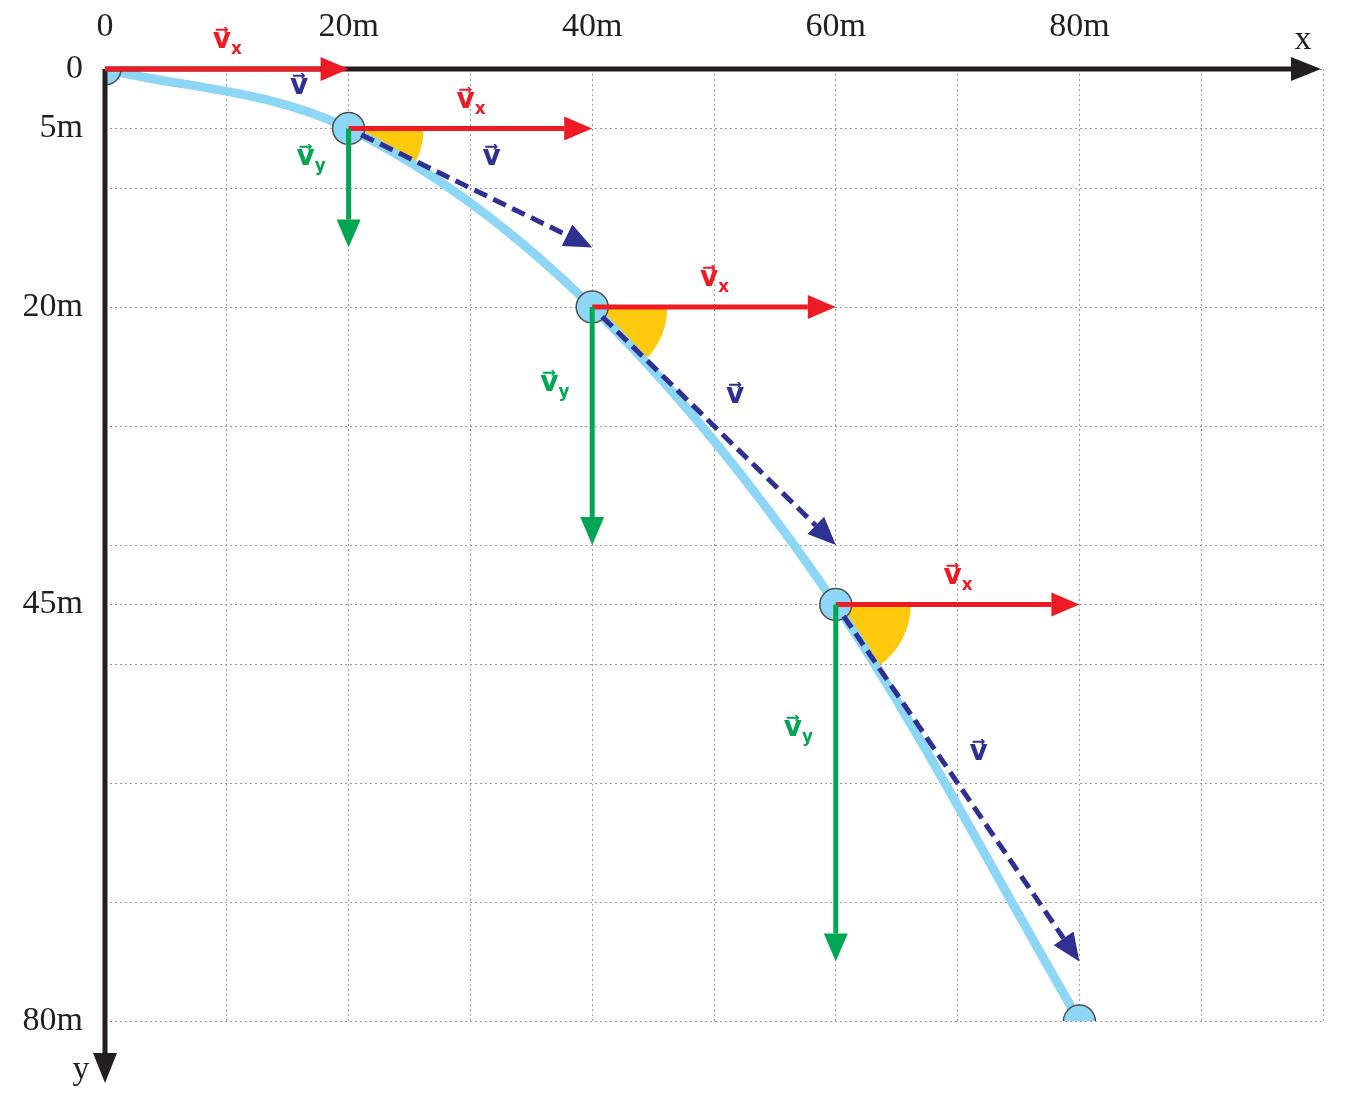 The image size is (1345, 1097). I want to click on y-tick-label: 80m, so click(52, 1018).